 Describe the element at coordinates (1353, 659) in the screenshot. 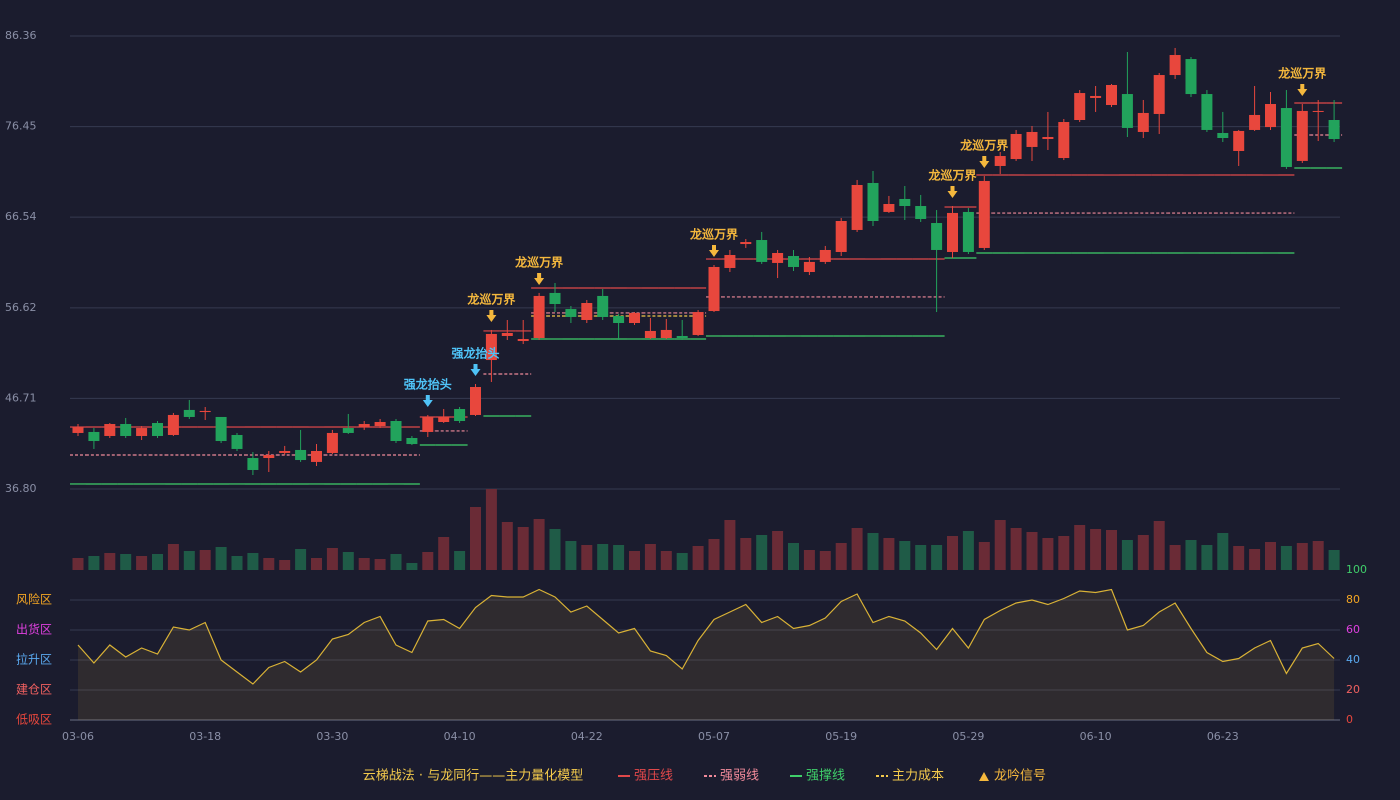

I see `osc-tick-label: 40` at that location.